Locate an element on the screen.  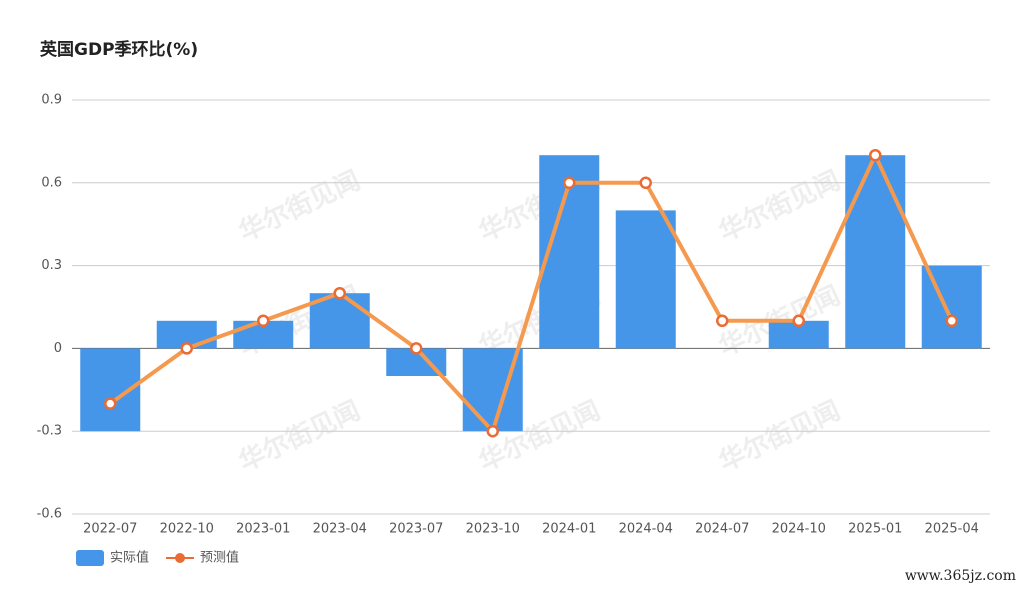
y-tick-label: -0.6 is located at coordinates (49, 514).